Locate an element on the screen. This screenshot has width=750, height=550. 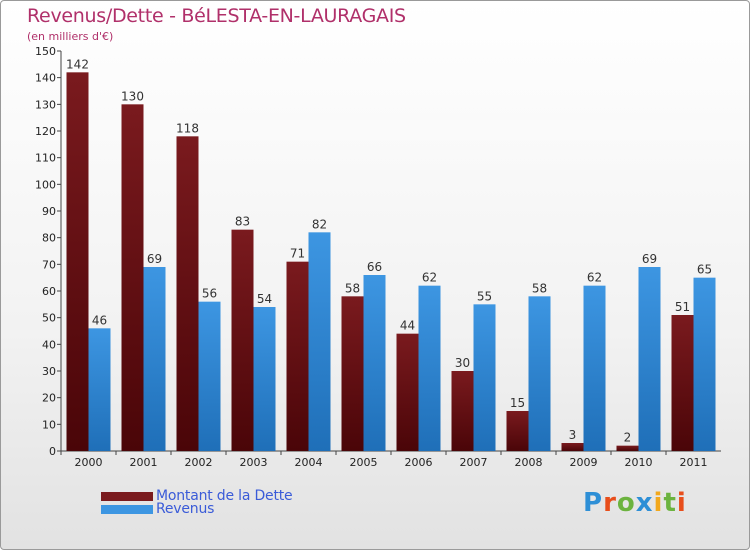
x-tick-label: 2007 is located at coordinates (474, 462).